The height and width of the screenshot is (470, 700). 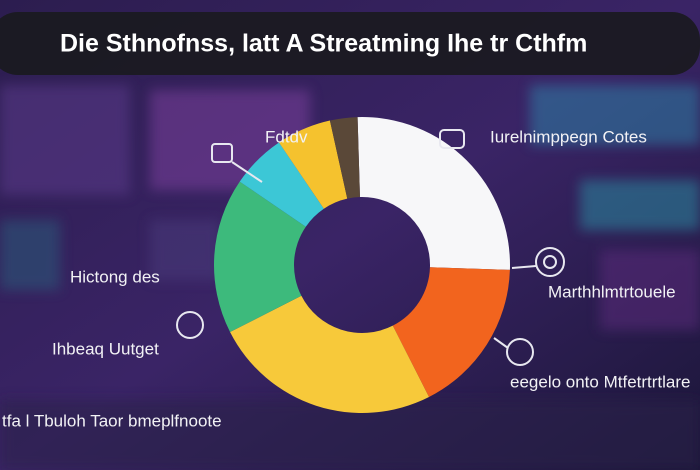 What do you see at coordinates (105, 348) in the screenshot?
I see `annotation: Ihbeaq Uutget` at bounding box center [105, 348].